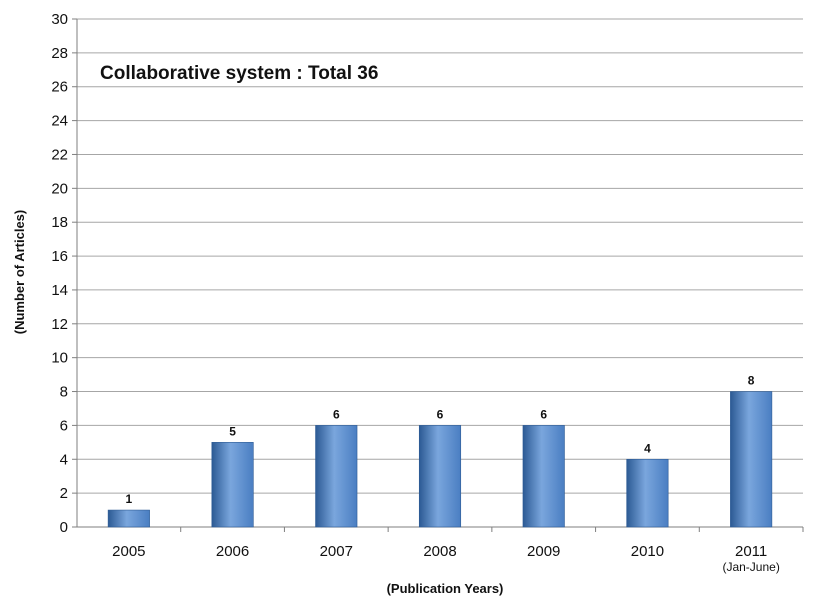 Image resolution: width=814 pixels, height=599 pixels. I want to click on y-tick-label: 4, so click(64, 459).